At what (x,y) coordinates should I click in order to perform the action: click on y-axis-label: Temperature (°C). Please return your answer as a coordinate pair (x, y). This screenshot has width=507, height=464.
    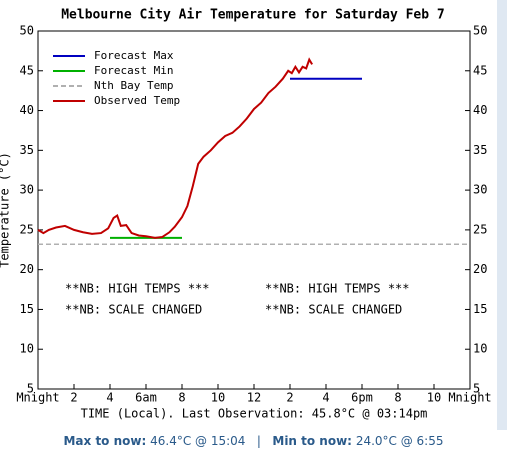
    Looking at the image, I should click on (6, 210).